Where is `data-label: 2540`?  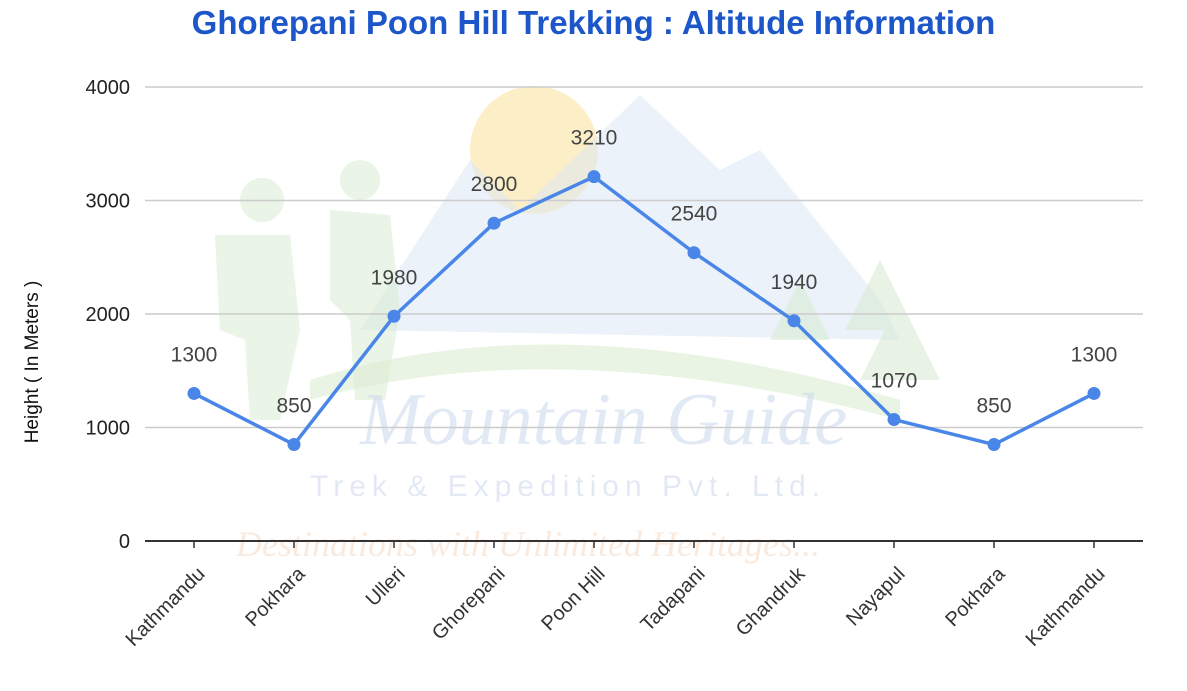 data-label: 2540 is located at coordinates (694, 214).